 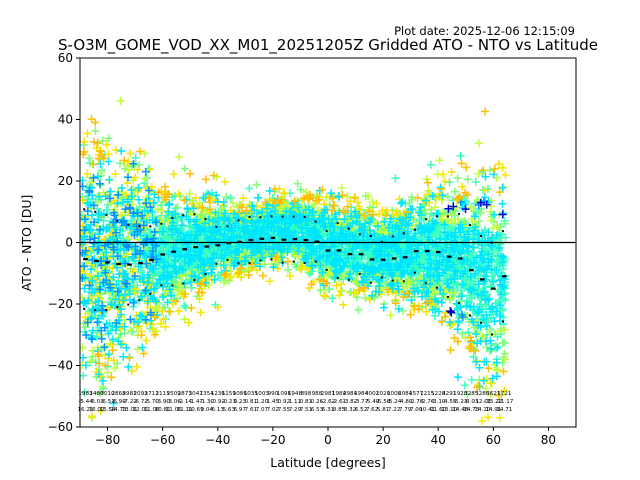 I want to click on x-tick-label: −60, so click(x=162, y=440).